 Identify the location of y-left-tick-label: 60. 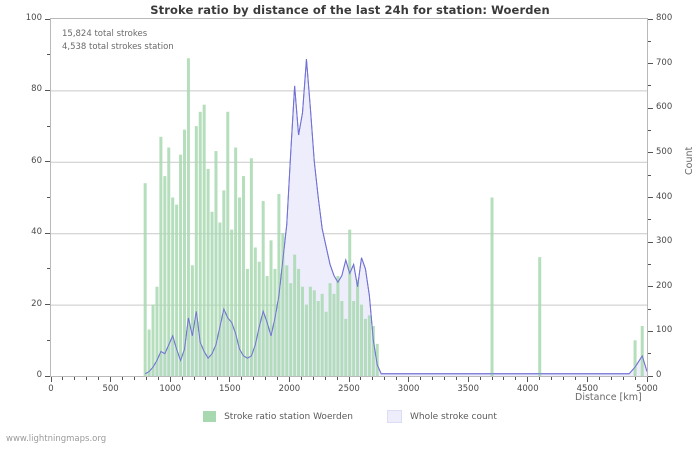
(36, 160).